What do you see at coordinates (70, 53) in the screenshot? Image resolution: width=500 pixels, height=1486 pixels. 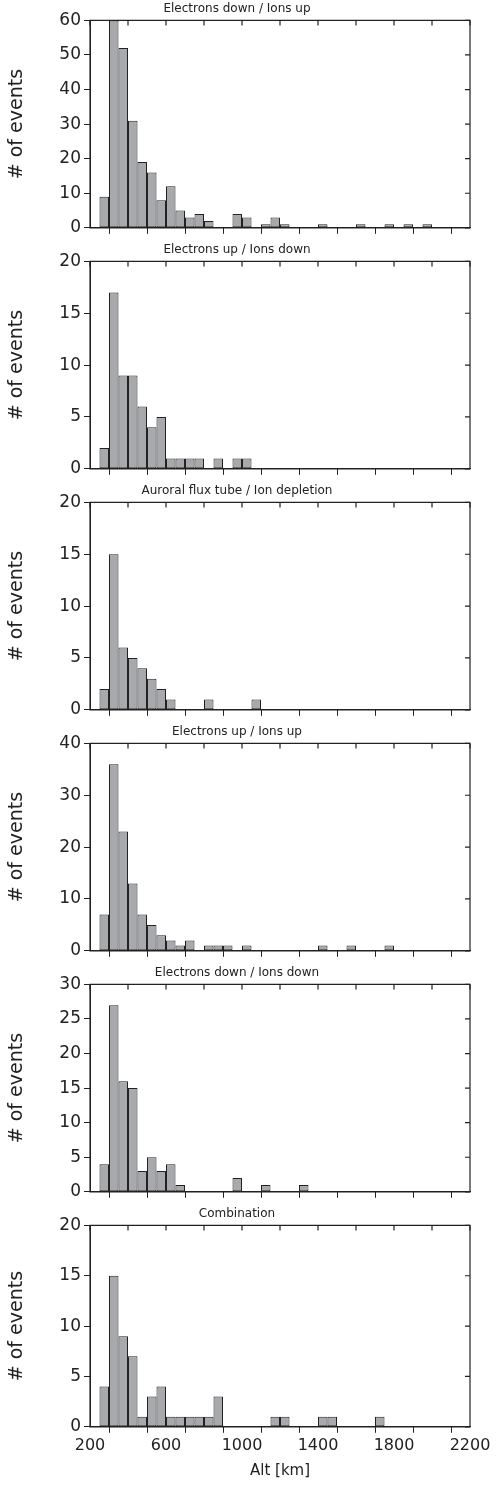 I see `y-tick-label: 50` at bounding box center [70, 53].